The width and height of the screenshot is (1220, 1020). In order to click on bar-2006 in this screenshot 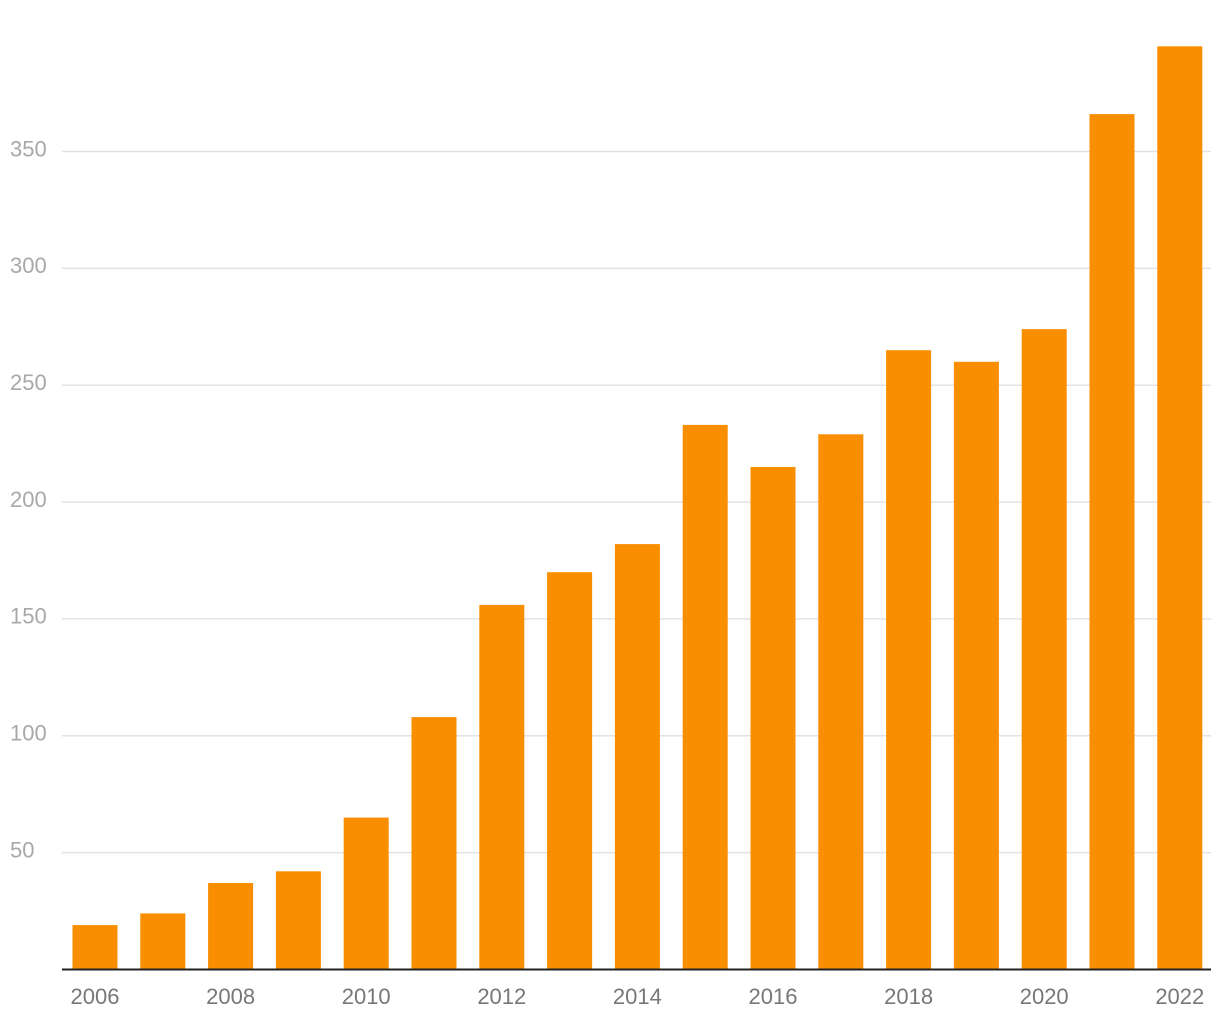, I will do `click(95, 947)`.